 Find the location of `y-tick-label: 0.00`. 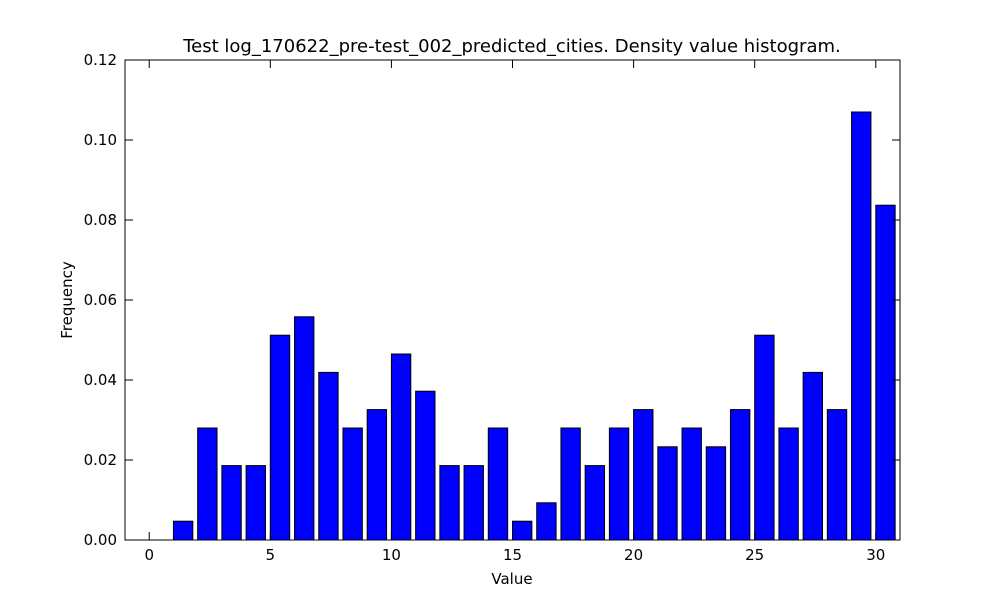

y-tick-label: 0.00 is located at coordinates (100, 540).